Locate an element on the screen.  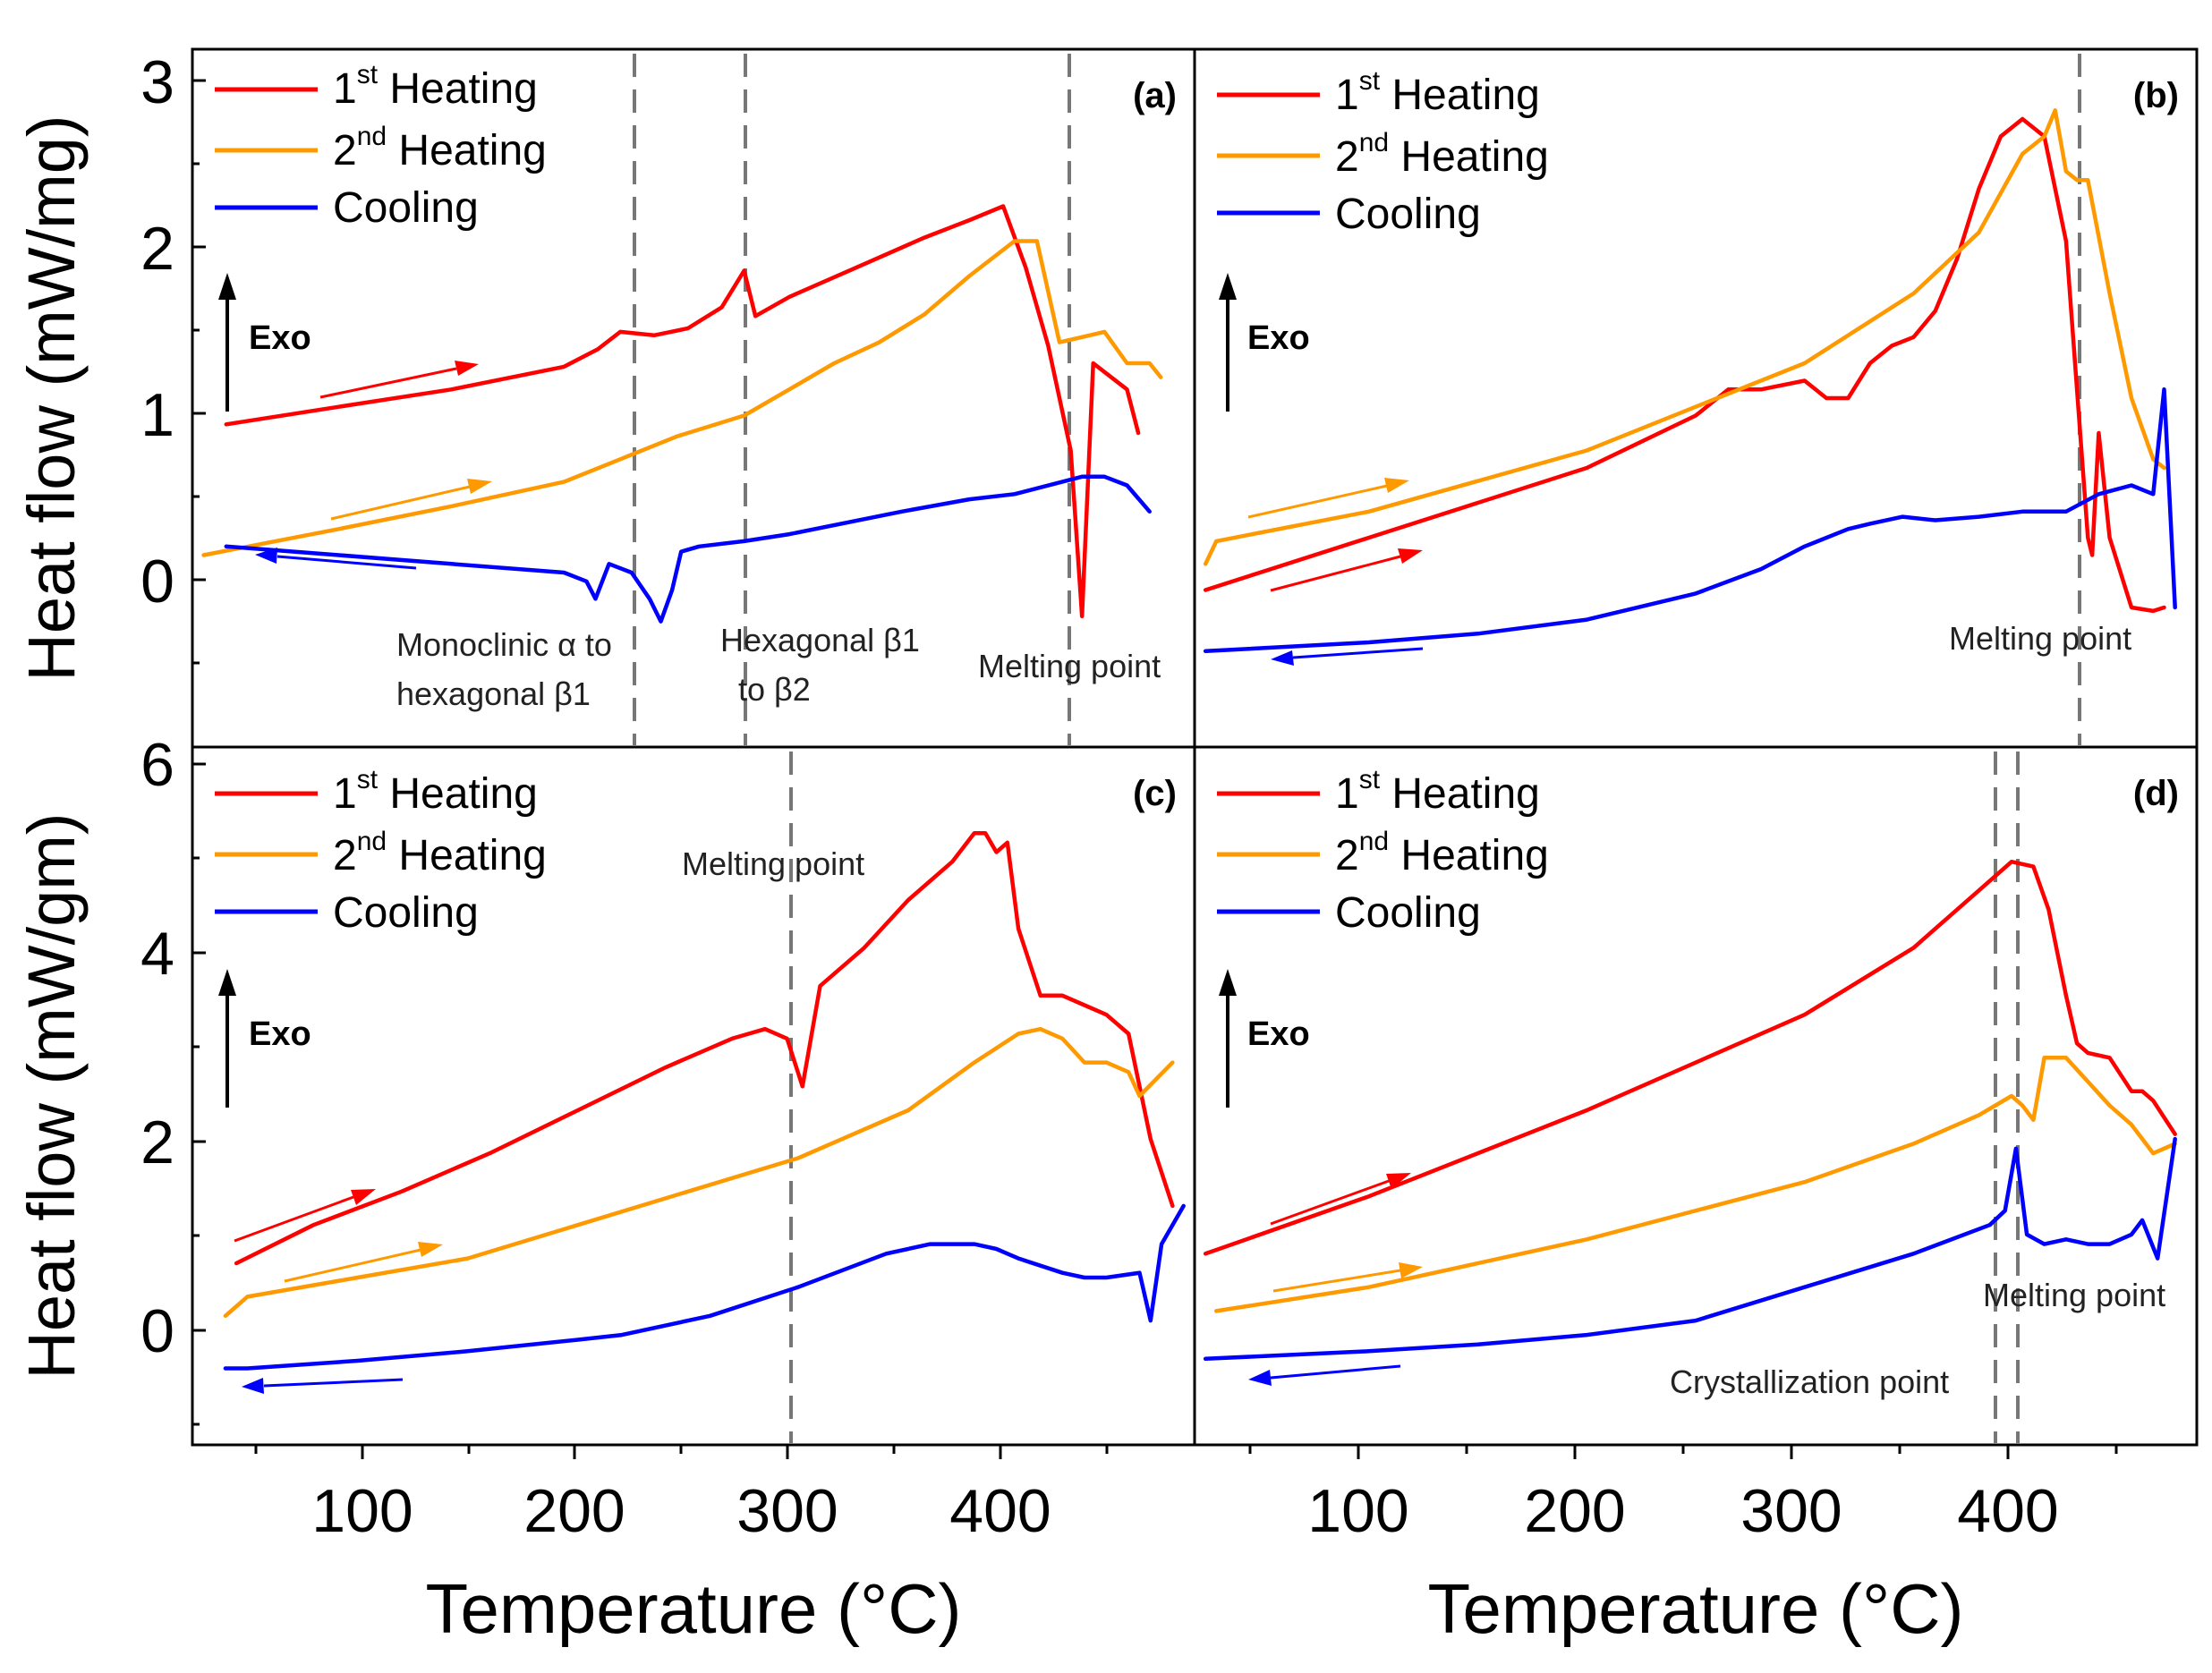
annotation-melting-b: Melting point is located at coordinates (2040, 638).